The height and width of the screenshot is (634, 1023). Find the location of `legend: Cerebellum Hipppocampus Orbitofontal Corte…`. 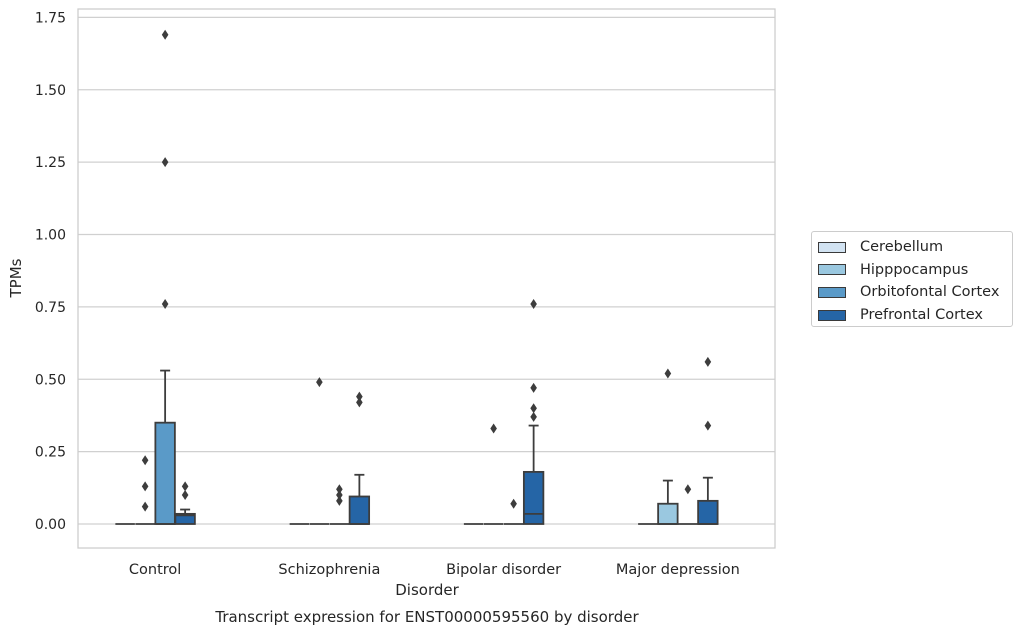

legend: Cerebellum Hipppocampus Orbitofontal Corte… is located at coordinates (912, 279).